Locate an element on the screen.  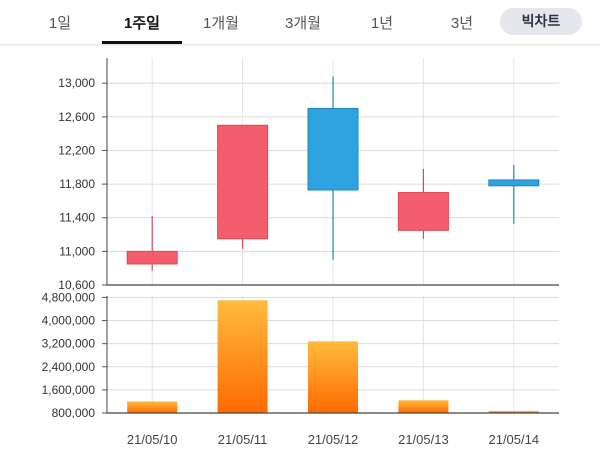
tab-1-month: 1개월 is located at coordinates (221, 23).